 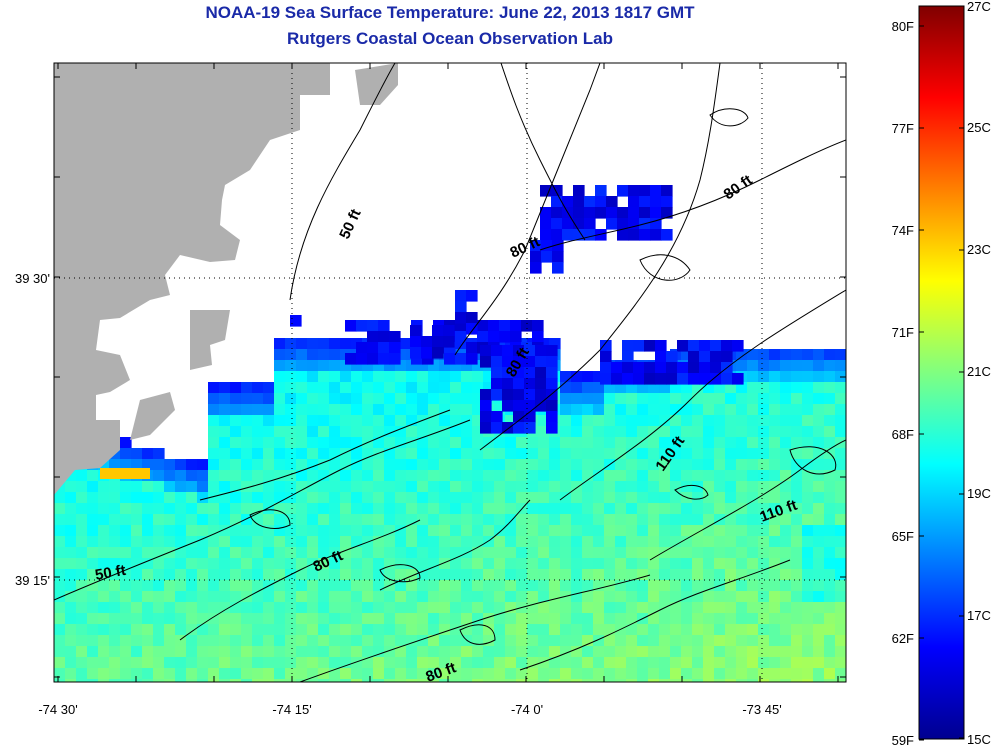 What do you see at coordinates (761, 709) in the screenshot?
I see `x-tick-label: -73 45'` at bounding box center [761, 709].